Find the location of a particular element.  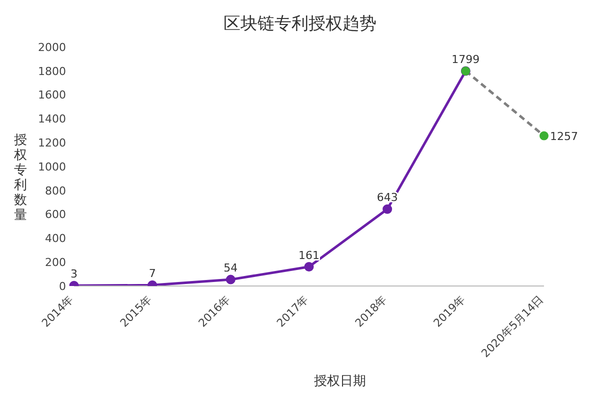

y-tick-label: 1200 is located at coordinates (52, 143).